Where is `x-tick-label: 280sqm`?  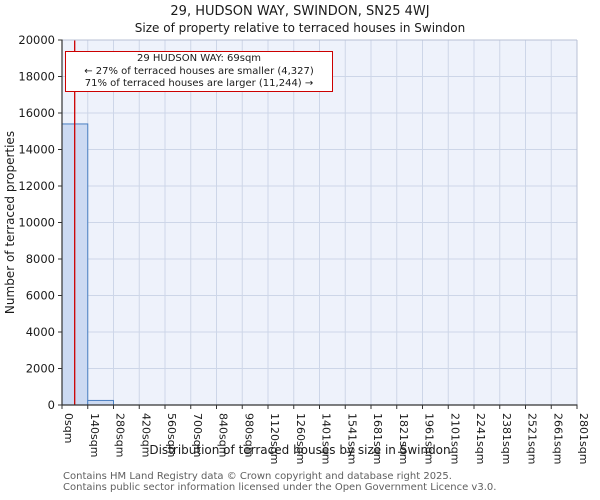
x-tick-label: 280sqm is located at coordinates (120, 435).